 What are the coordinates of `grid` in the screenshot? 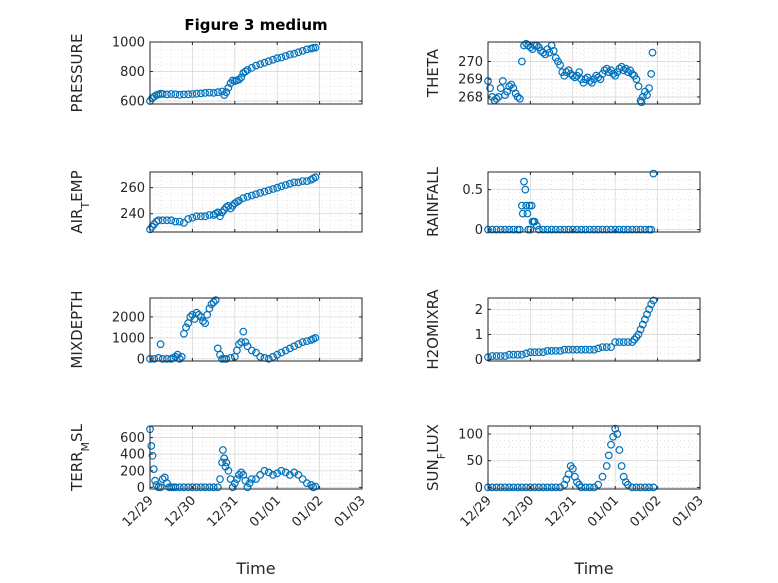 It's located at (594, 73).